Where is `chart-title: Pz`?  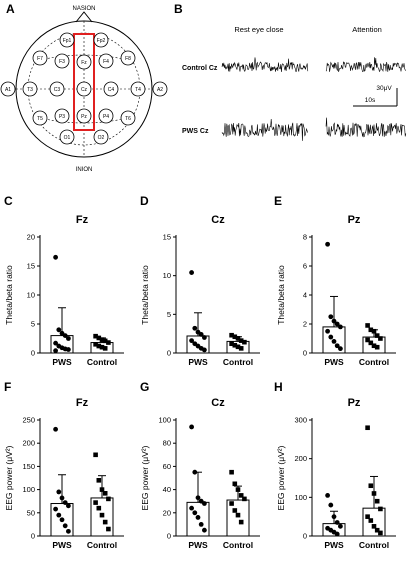 chart-title: Pz is located at coordinates (354, 403).